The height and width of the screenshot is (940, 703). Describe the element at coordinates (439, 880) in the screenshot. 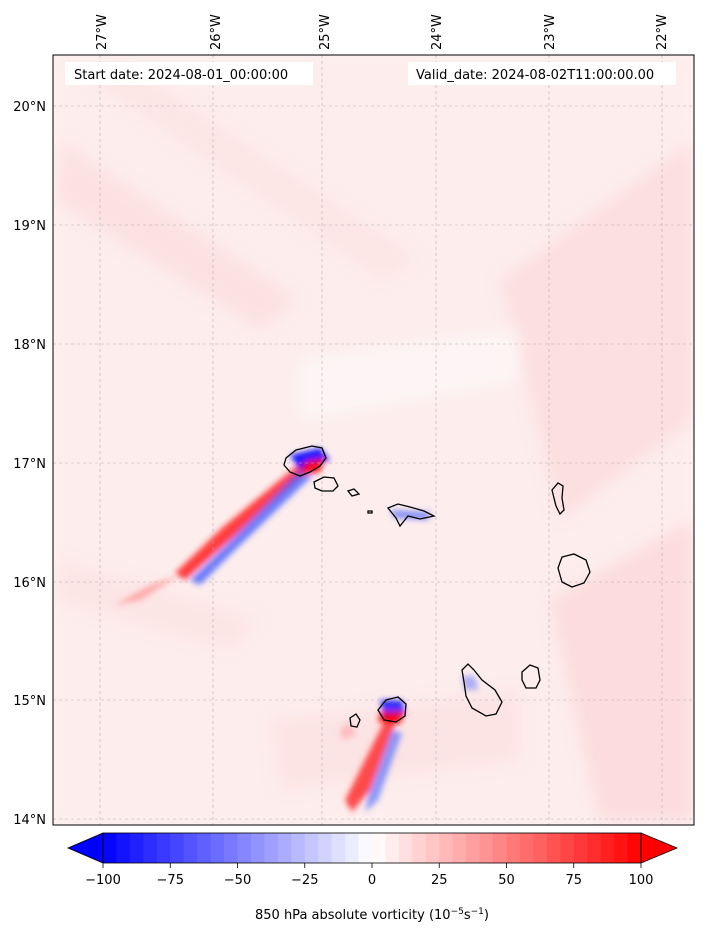

I see `colorbar-tick-label: 25` at that location.